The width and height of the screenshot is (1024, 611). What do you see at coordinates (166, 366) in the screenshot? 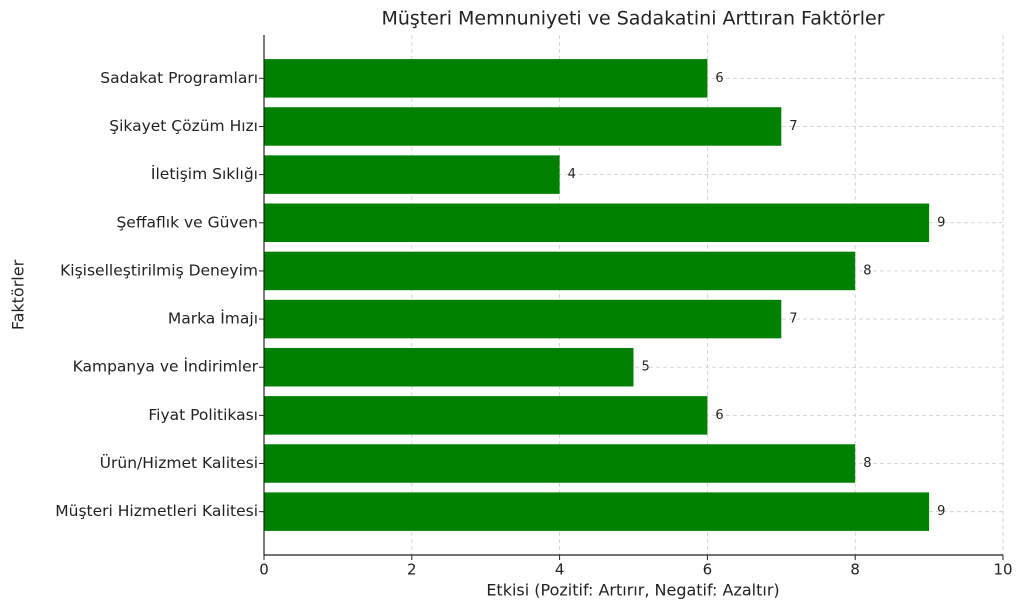
I see `y-tick-label: Kampanya ve İndirimler` at bounding box center [166, 366].